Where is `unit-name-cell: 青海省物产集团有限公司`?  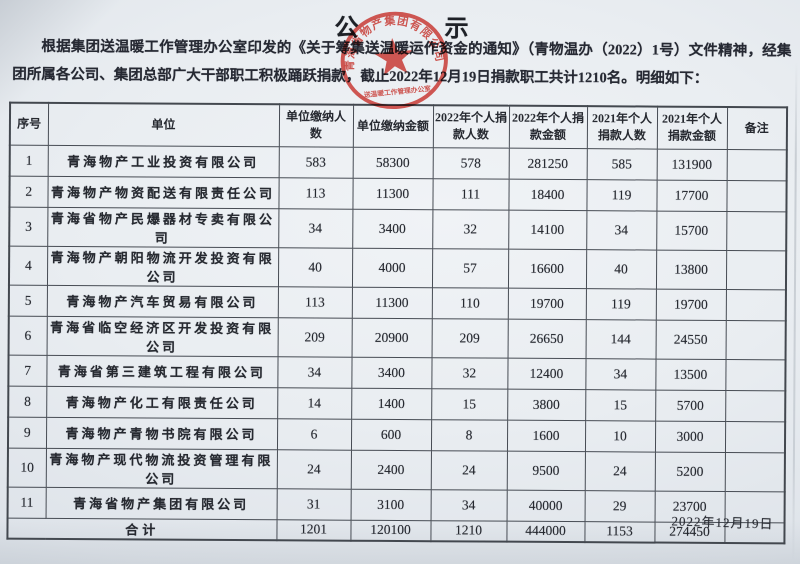
unit-name-cell: 青海省物产集团有限公司 is located at coordinates (161, 503).